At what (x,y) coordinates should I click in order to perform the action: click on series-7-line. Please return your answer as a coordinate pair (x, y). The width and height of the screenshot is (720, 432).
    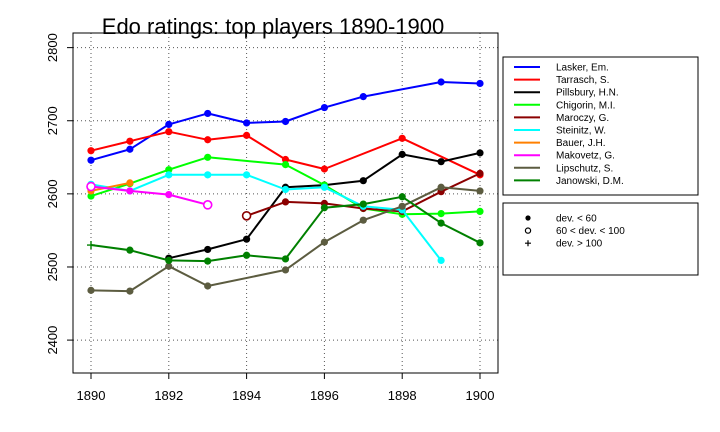
    Looking at the image, I should click on (149, 195).